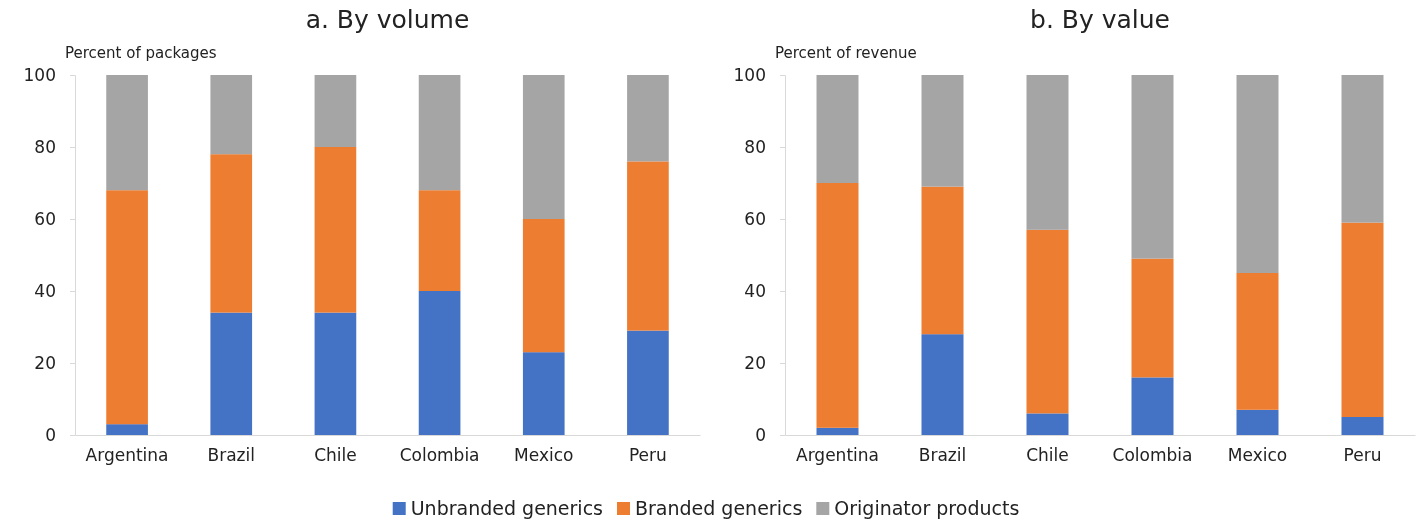 The width and height of the screenshot is (1426, 525). Describe the element at coordinates (1100, 19) in the screenshot. I see `chart-title: b. By value` at that location.